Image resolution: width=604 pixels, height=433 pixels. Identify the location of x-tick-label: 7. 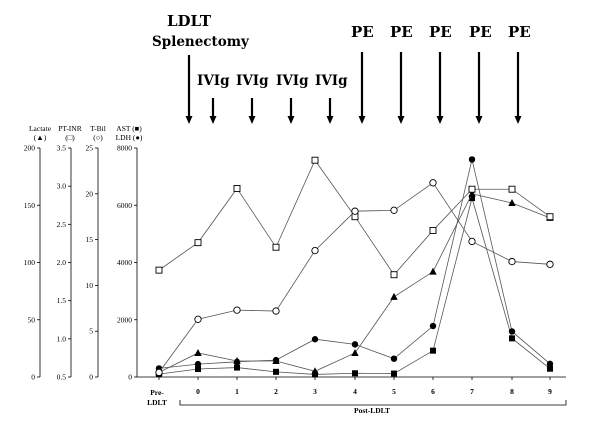
(472, 391).